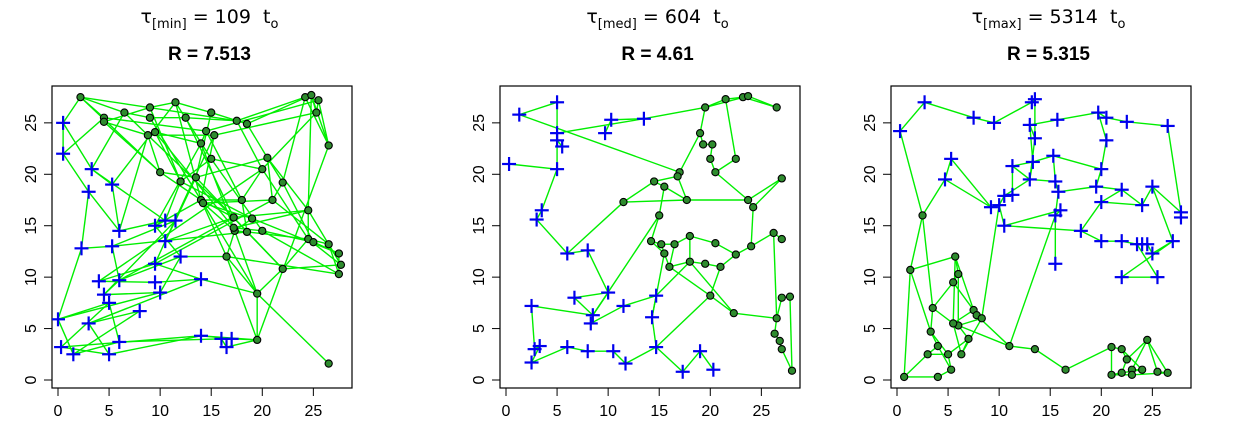 The height and width of the screenshot is (440, 1258). I want to click on plot-area, so click(199, 229).